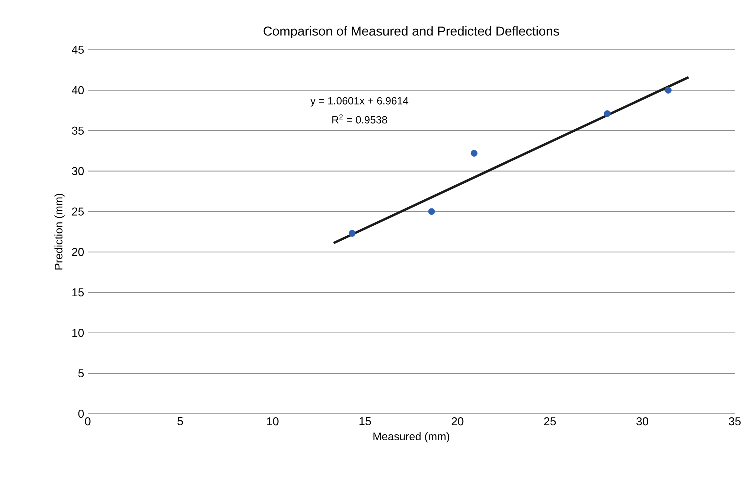  Describe the element at coordinates (78, 50) in the screenshot. I see `y-tick-label: 45` at that location.